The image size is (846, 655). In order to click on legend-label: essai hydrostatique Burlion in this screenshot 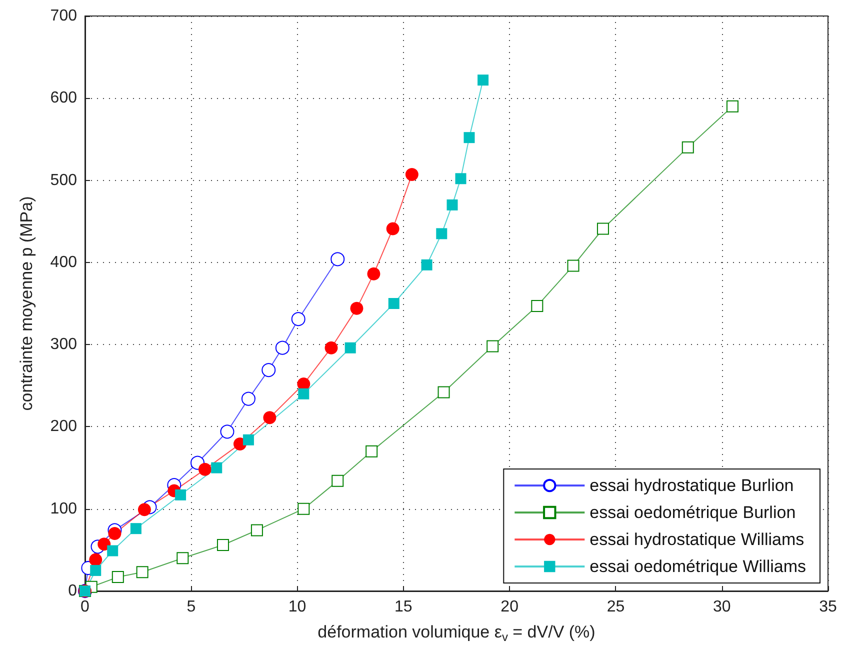, I will do `click(692, 485)`.